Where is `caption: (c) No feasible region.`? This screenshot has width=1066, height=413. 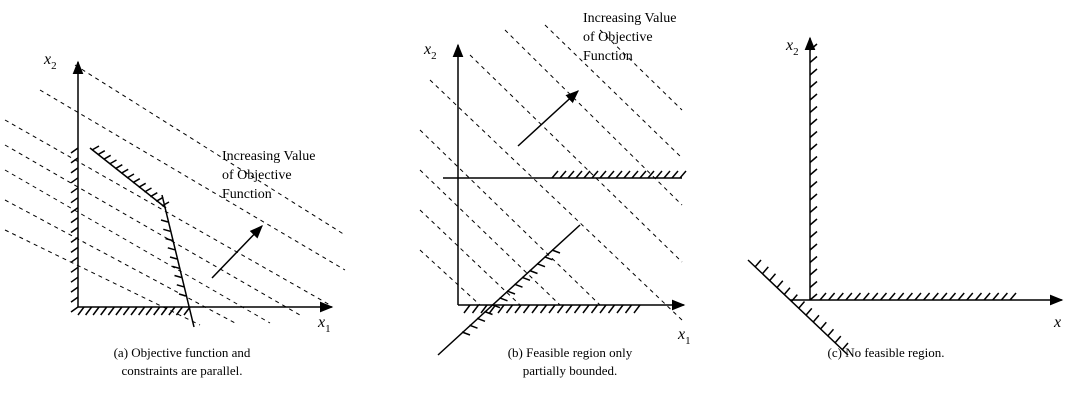 caption: (c) No feasible region. is located at coordinates (886, 352).